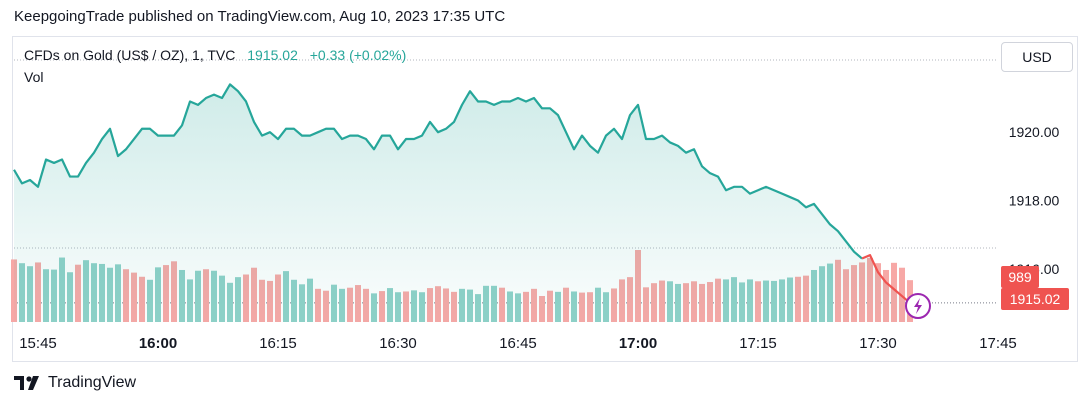 Image resolution: width=1090 pixels, height=407 pixels. Describe the element at coordinates (272, 55) in the screenshot. I see `last-price: 1915.02` at that location.